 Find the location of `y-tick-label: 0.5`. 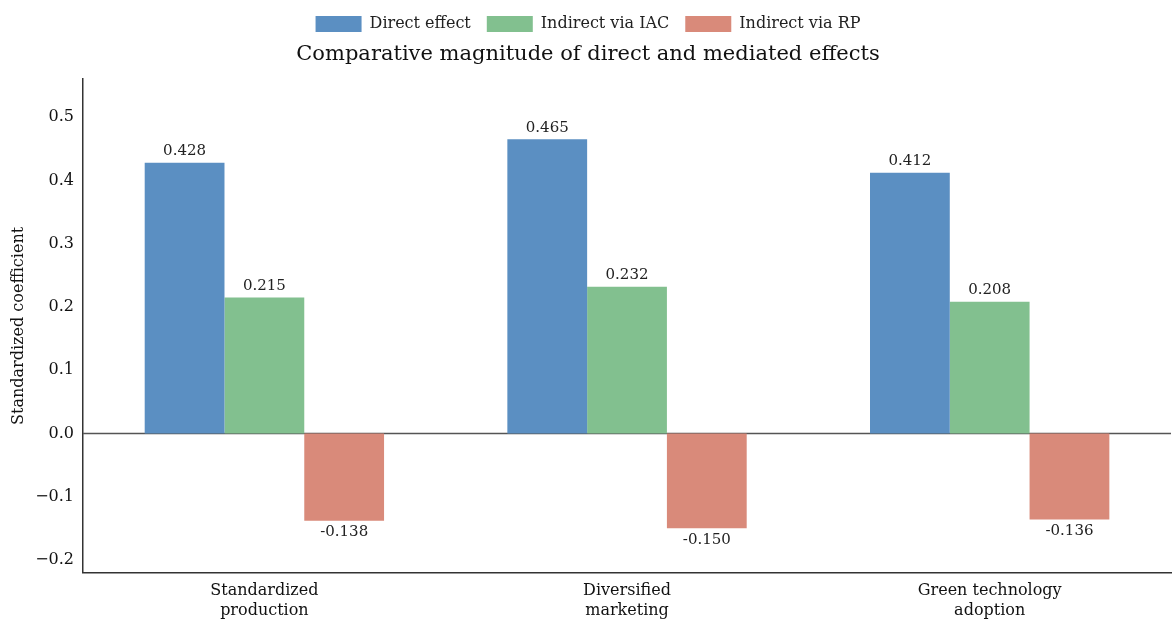

y-tick-label: 0.5 is located at coordinates (61, 116).